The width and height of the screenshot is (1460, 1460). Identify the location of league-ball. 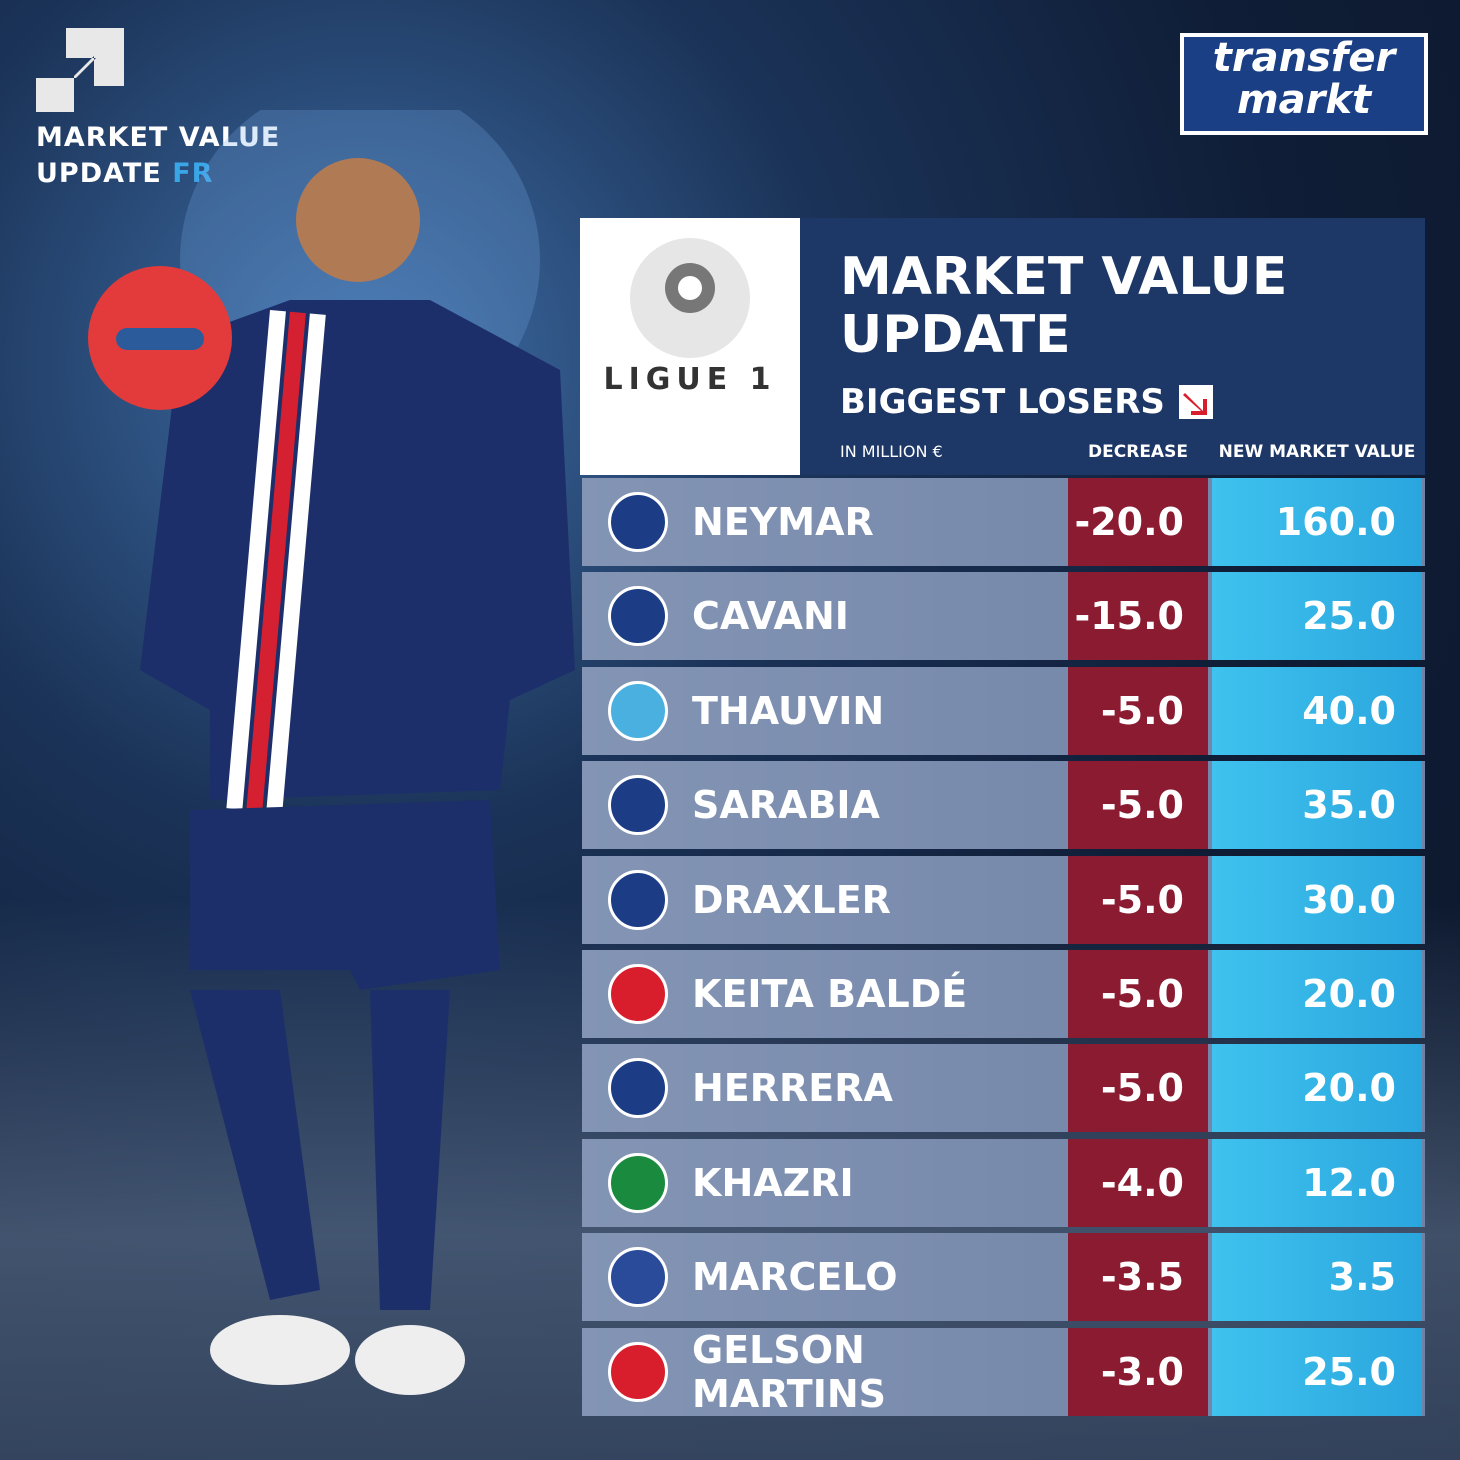
(690, 298).